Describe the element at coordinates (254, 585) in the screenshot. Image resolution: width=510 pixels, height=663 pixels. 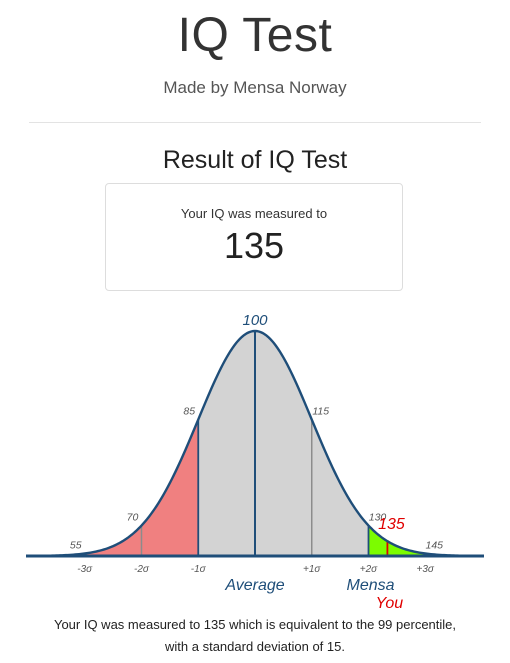
I see `average-annotation: Average` at that location.